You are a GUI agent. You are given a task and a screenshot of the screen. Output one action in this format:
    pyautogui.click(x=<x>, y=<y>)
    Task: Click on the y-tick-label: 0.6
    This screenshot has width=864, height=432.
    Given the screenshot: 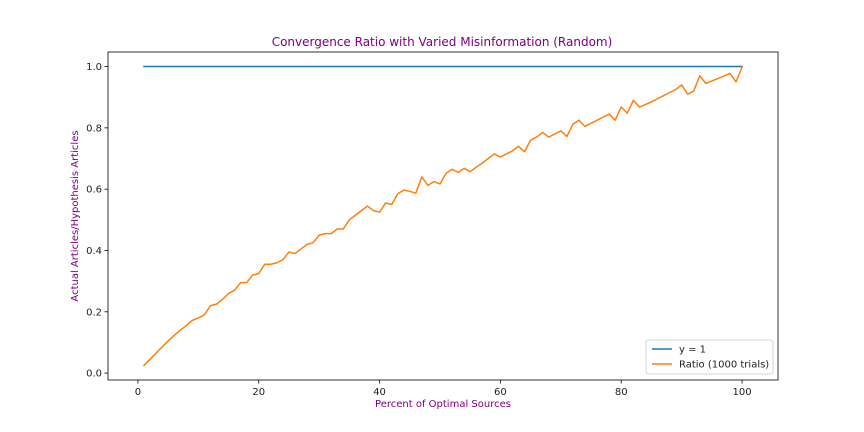 What is the action you would take?
    pyautogui.click(x=94, y=190)
    